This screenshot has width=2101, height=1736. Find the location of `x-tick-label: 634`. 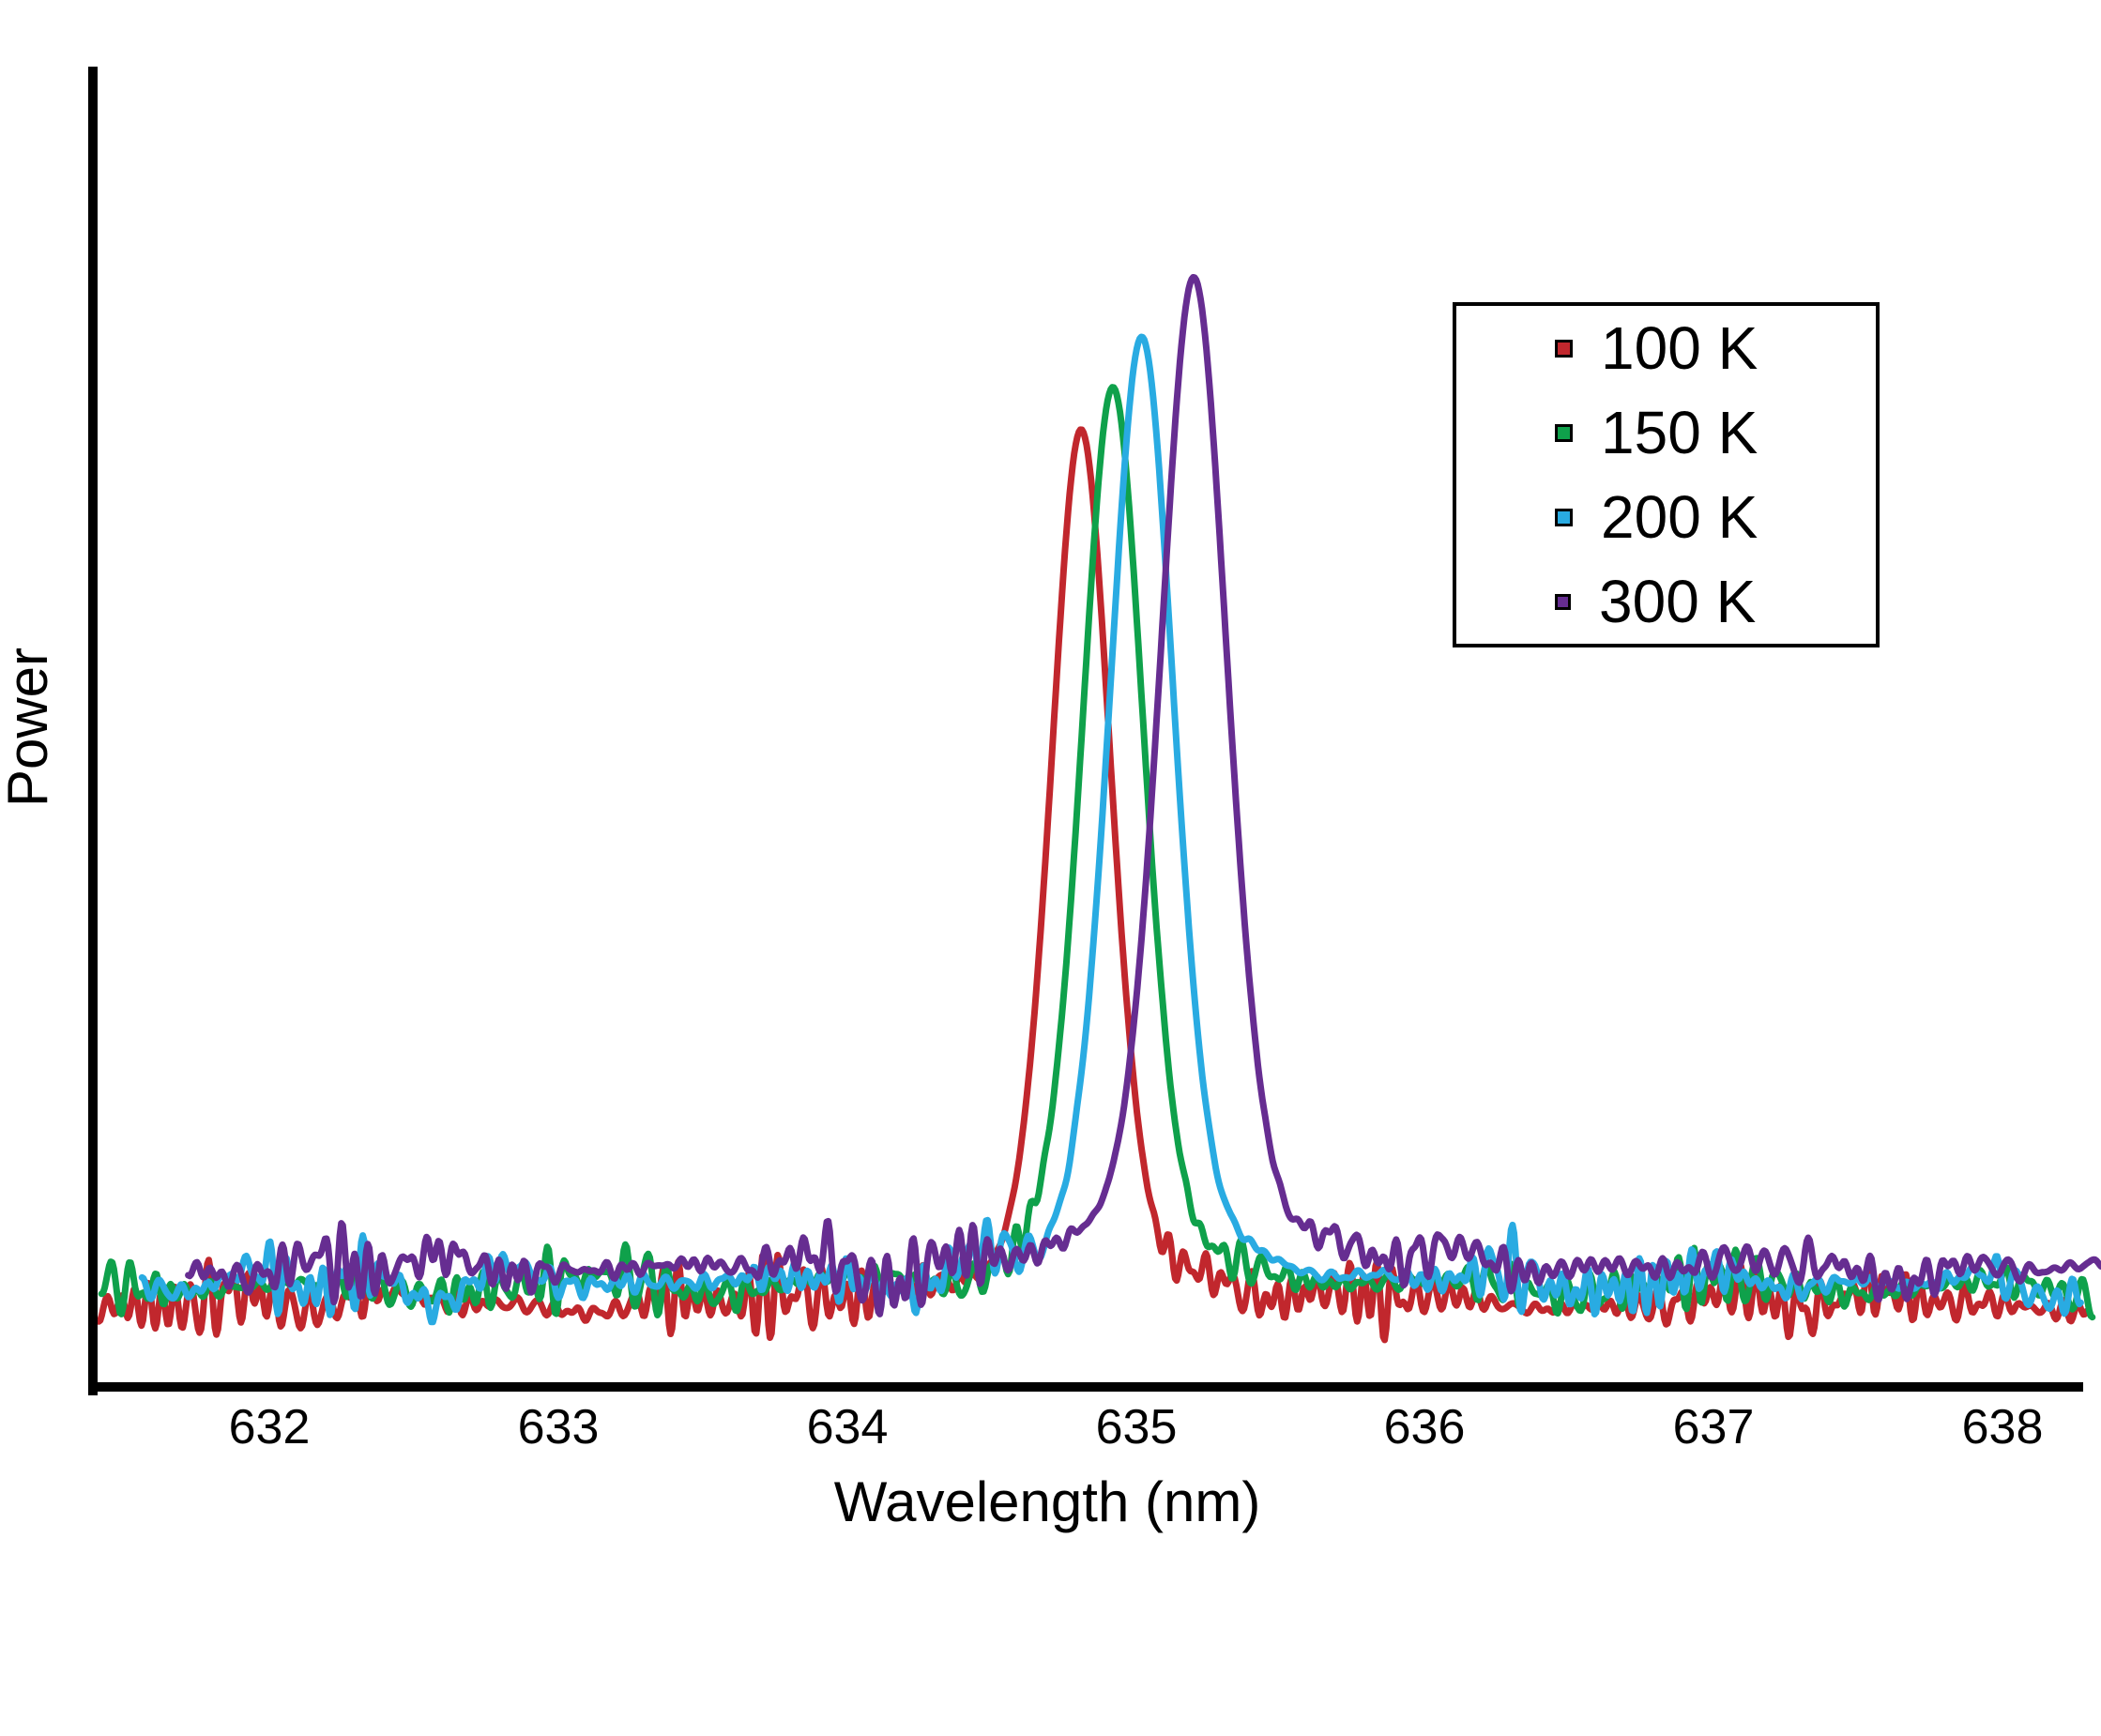

x-tick-label: 634 is located at coordinates (848, 1427).